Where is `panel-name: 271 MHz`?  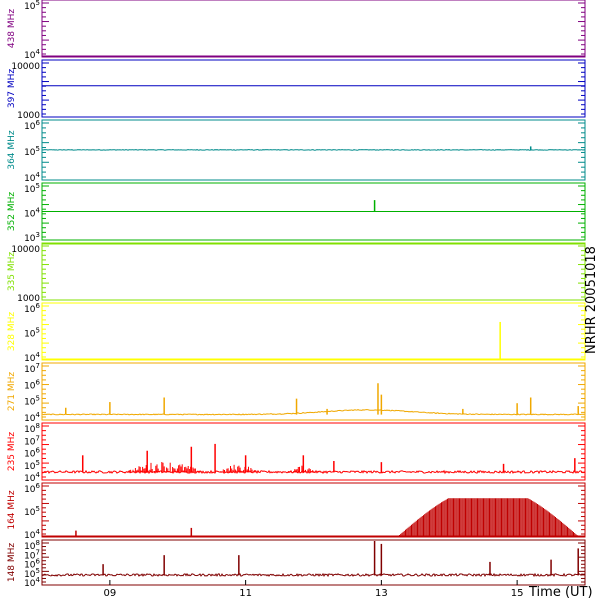
panel-name: 271 MHz is located at coordinates (12, 392).